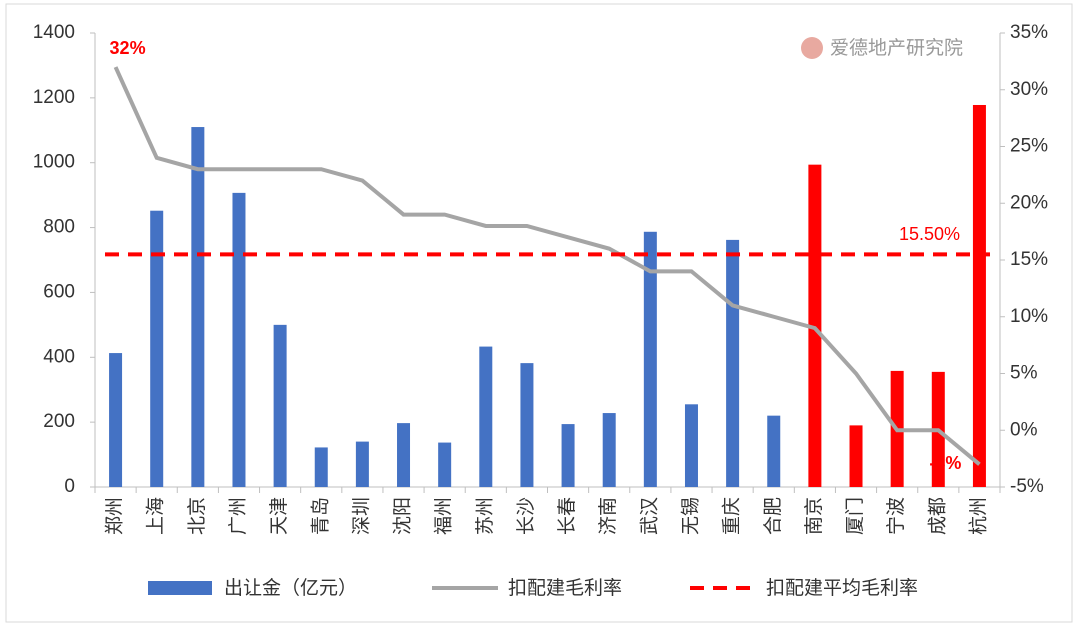 This screenshot has height=628, width=1080. What do you see at coordinates (1029, 89) in the screenshot?
I see `y2-tick-label: 30%` at bounding box center [1029, 89].